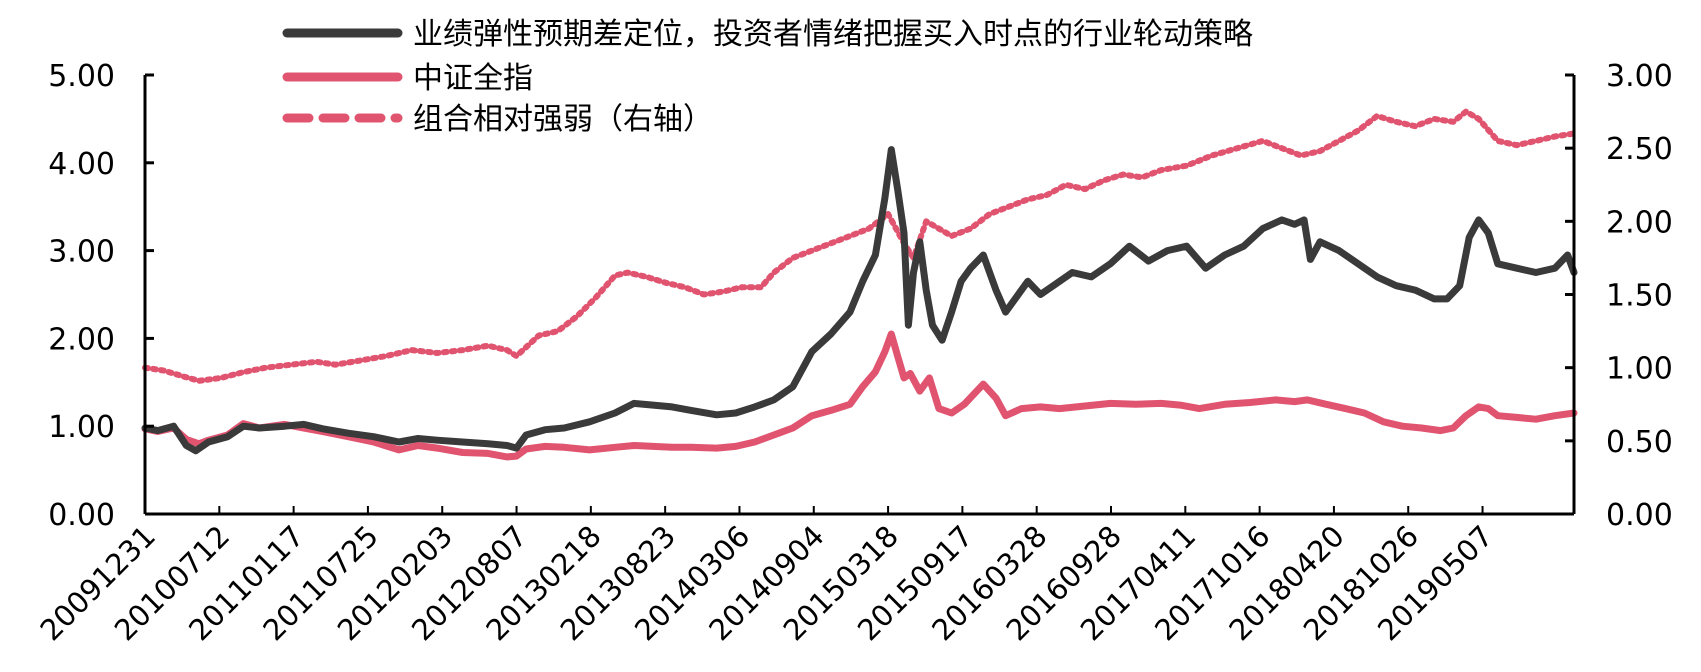 The width and height of the screenshot is (1701, 672). I want to click on y-left-tick-label: 2.00, so click(81, 339).